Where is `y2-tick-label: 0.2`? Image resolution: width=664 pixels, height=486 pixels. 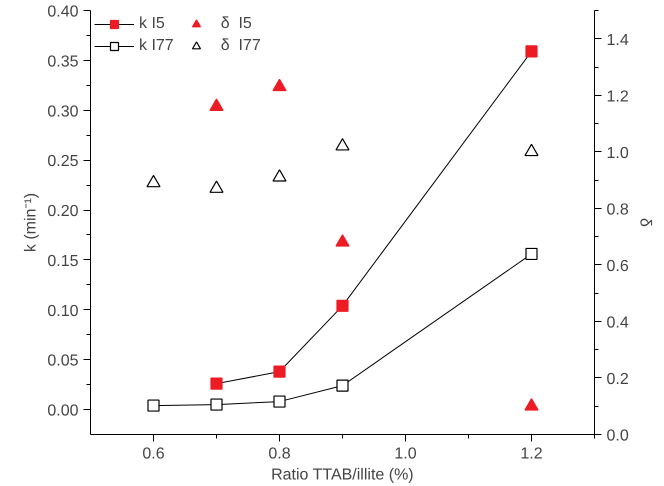
y2-tick-label: 0.2 is located at coordinates (617, 379).